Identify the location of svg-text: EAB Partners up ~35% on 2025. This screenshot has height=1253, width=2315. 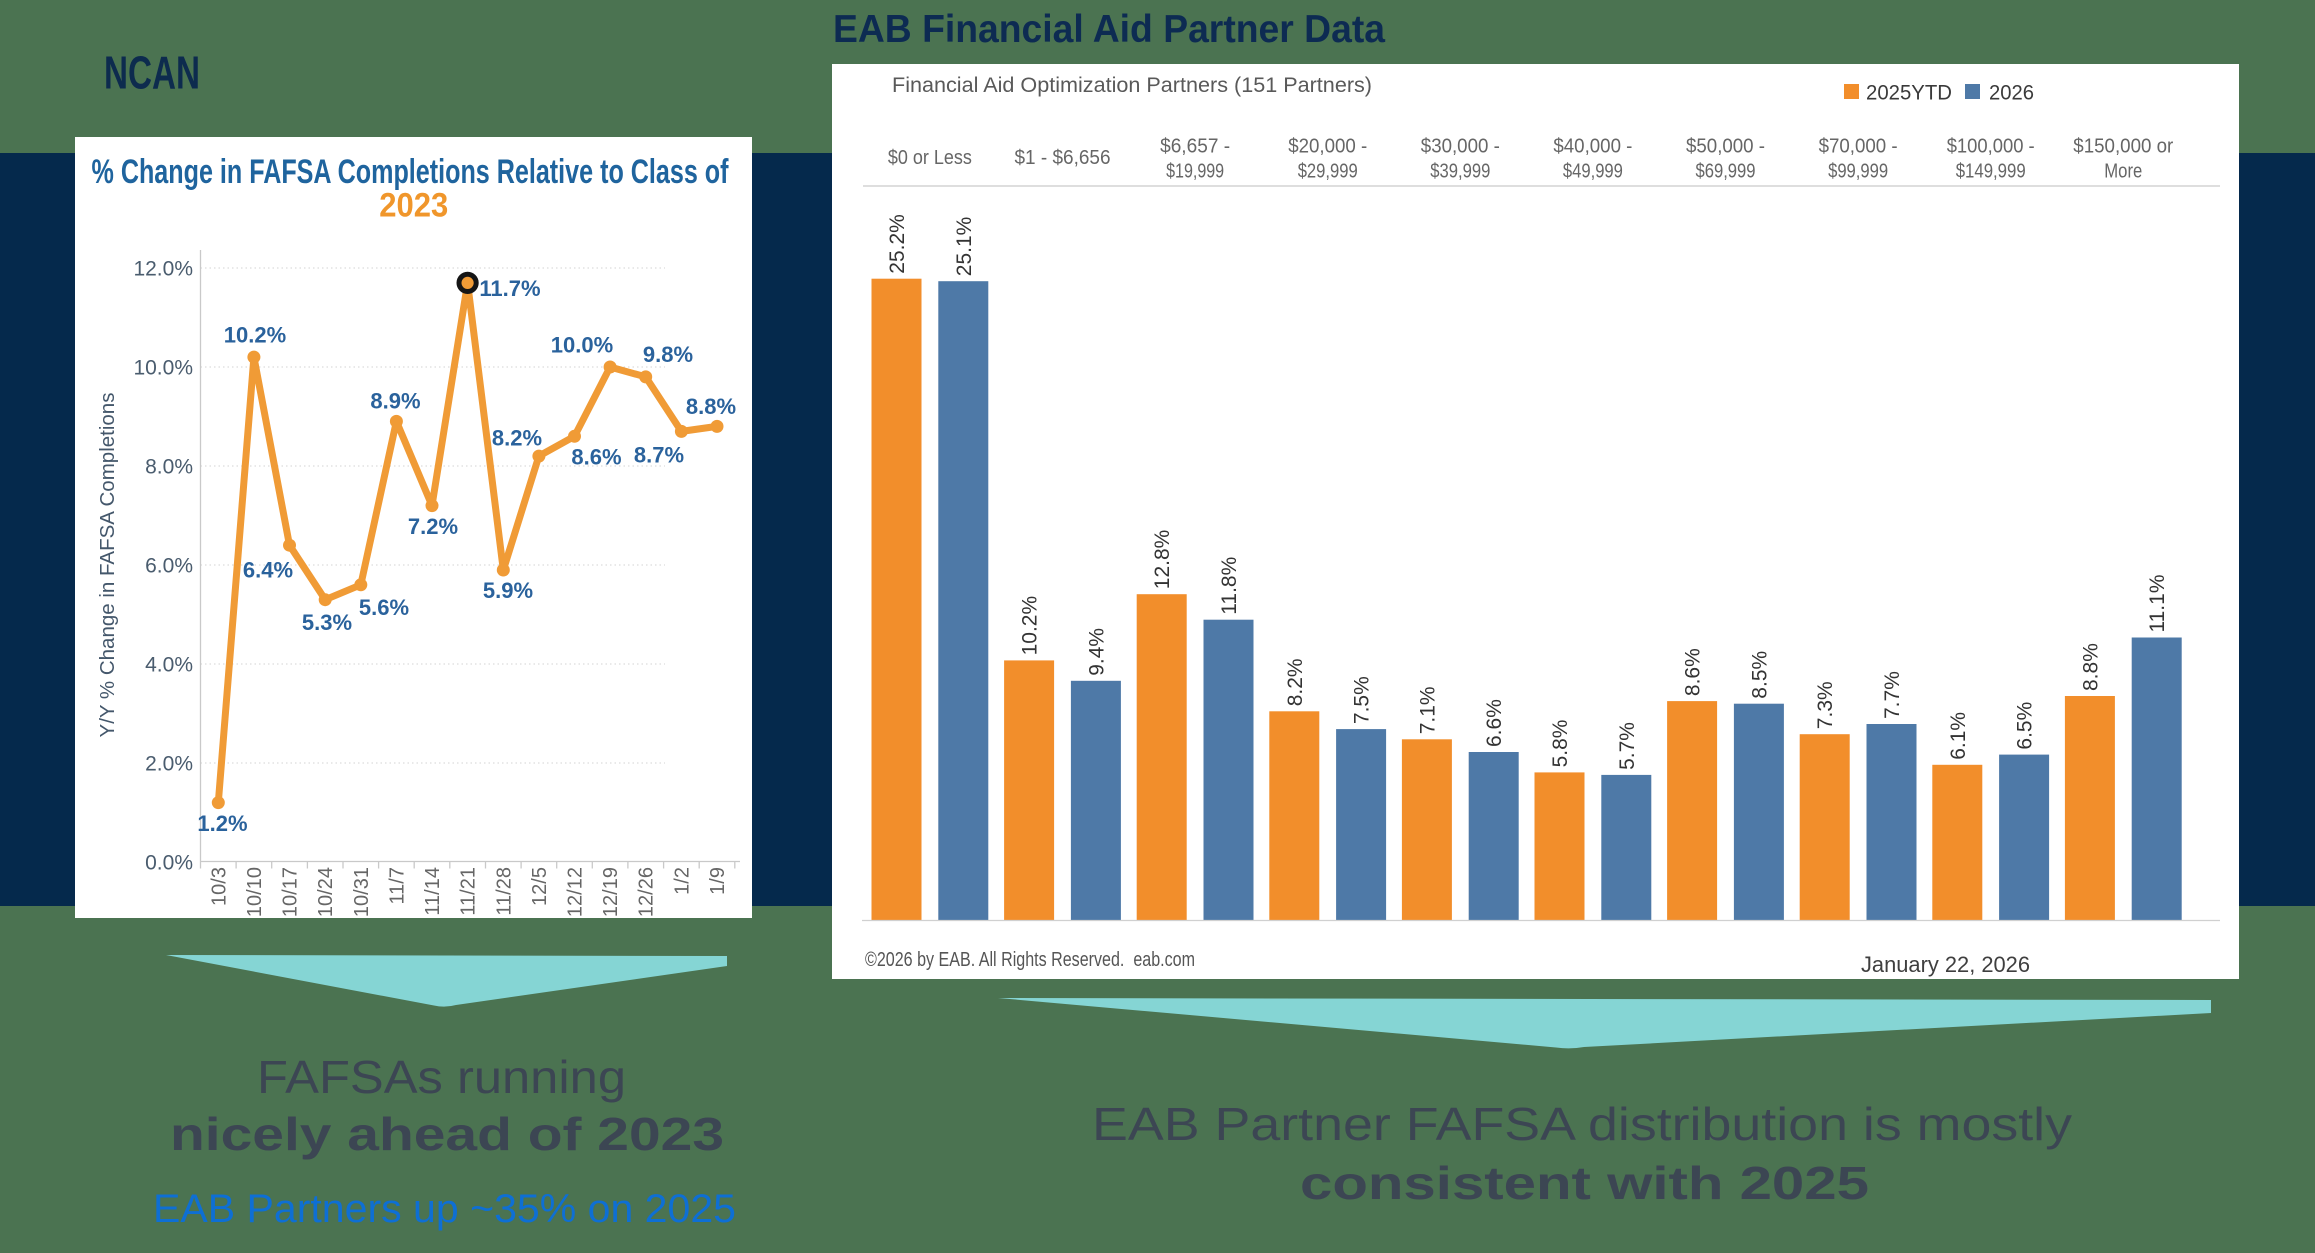
(444, 1209).